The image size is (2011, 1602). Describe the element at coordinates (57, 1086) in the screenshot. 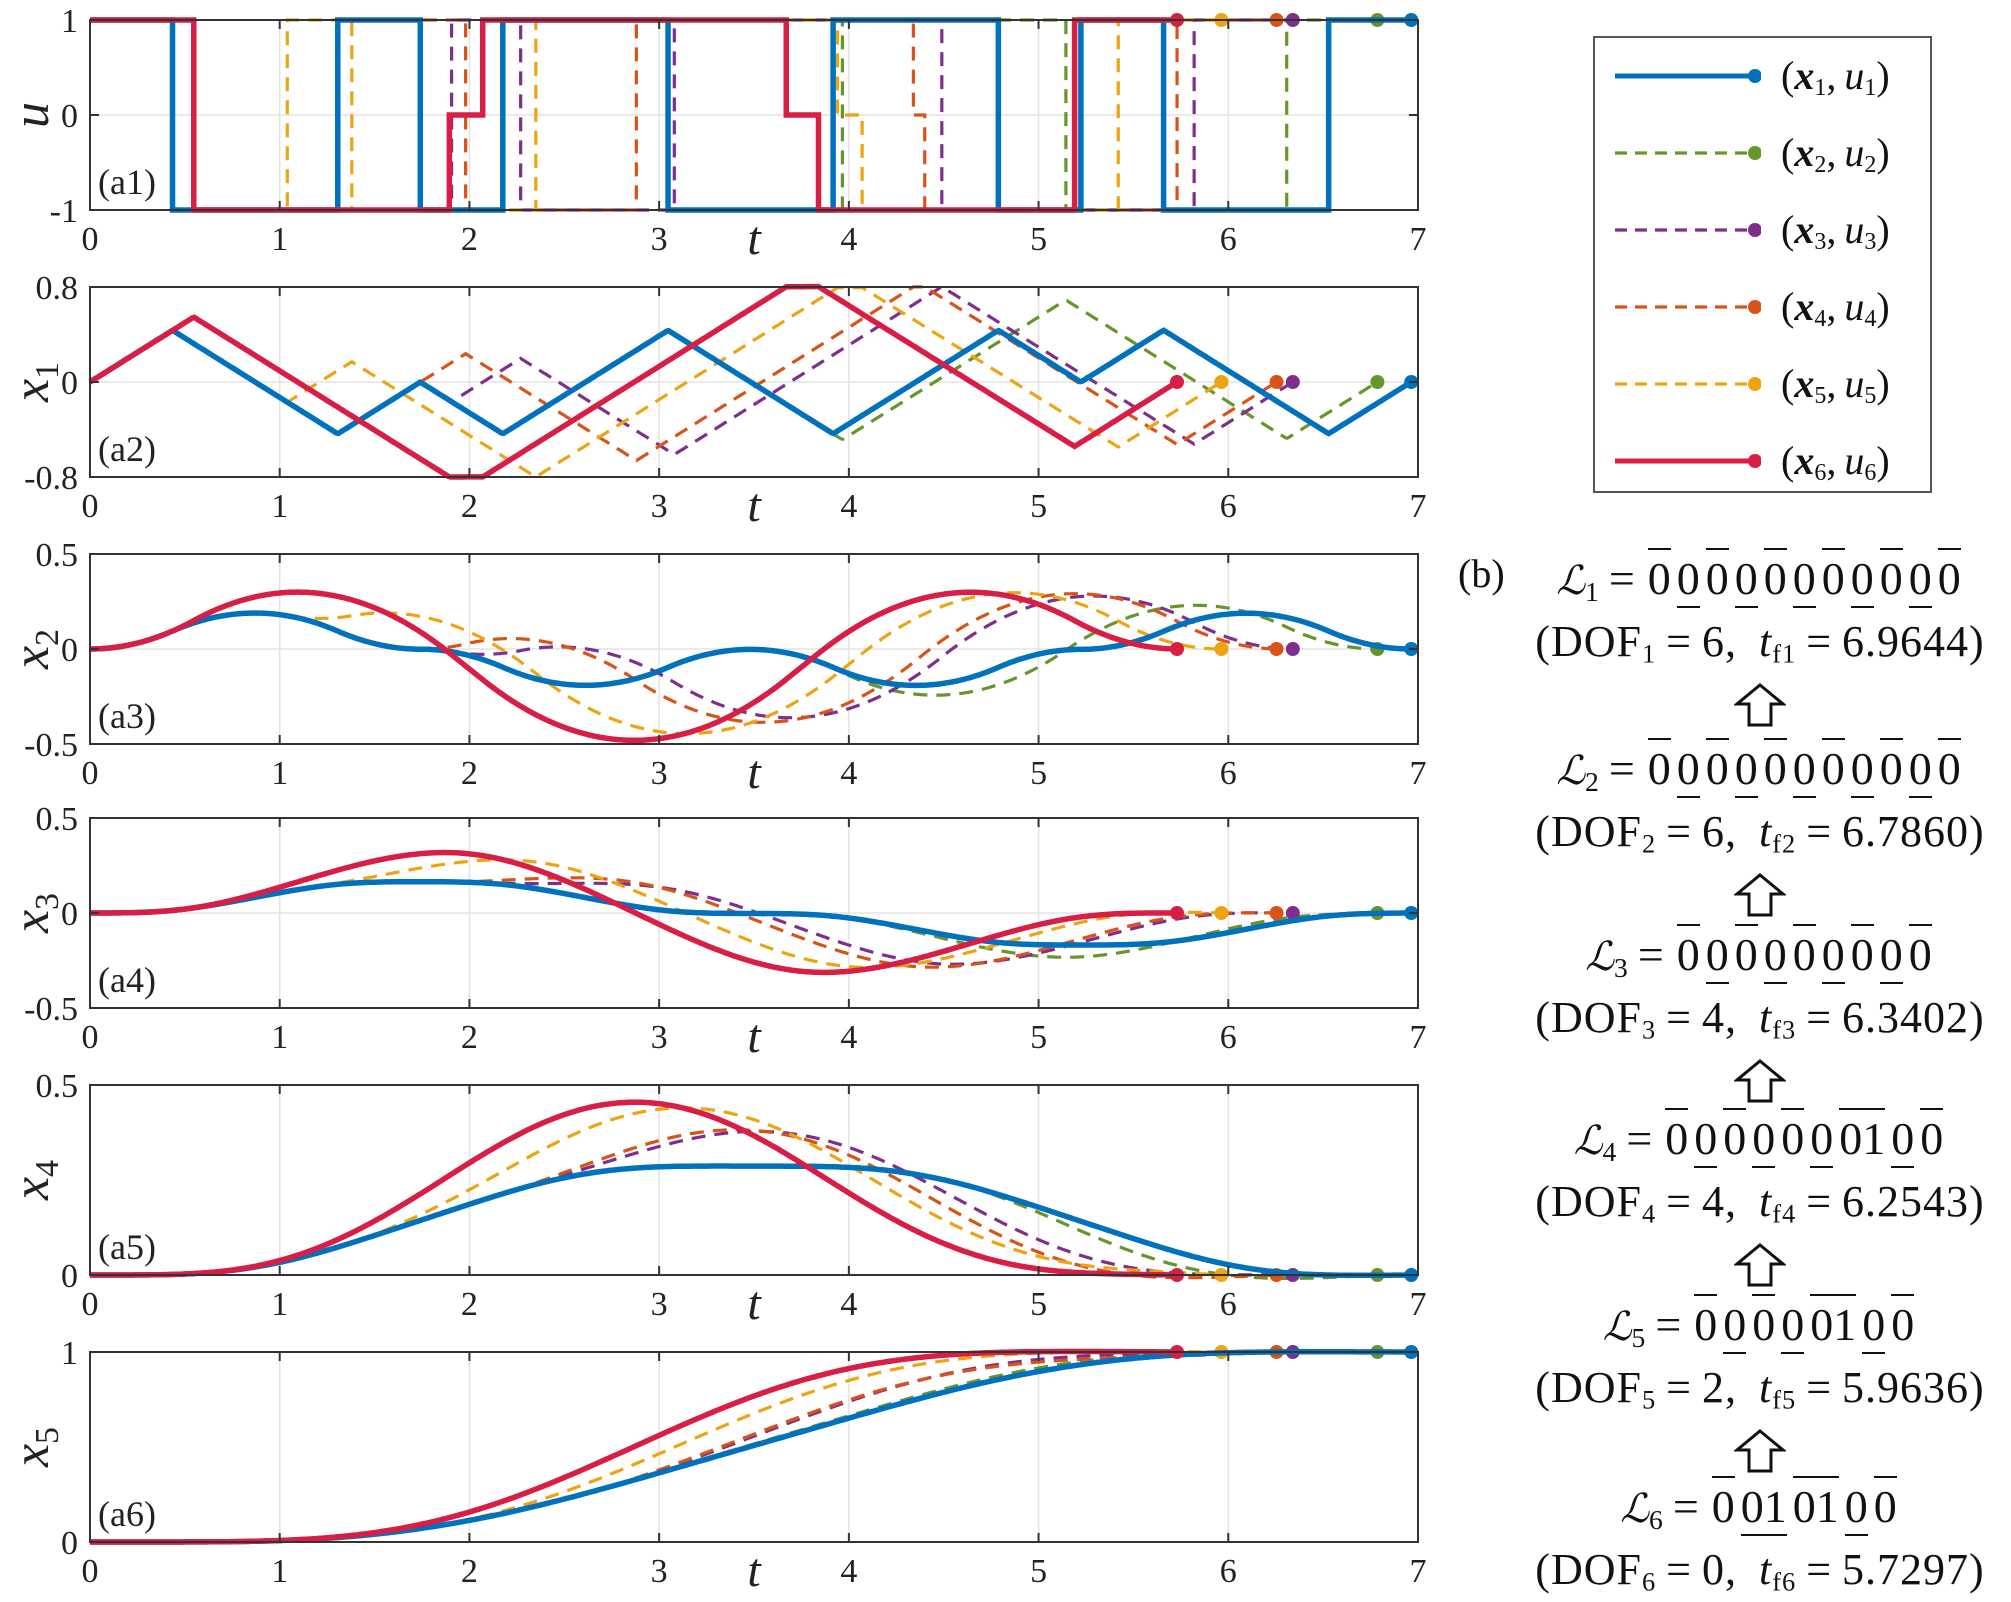

I see `y-tick-label: 0.5` at that location.